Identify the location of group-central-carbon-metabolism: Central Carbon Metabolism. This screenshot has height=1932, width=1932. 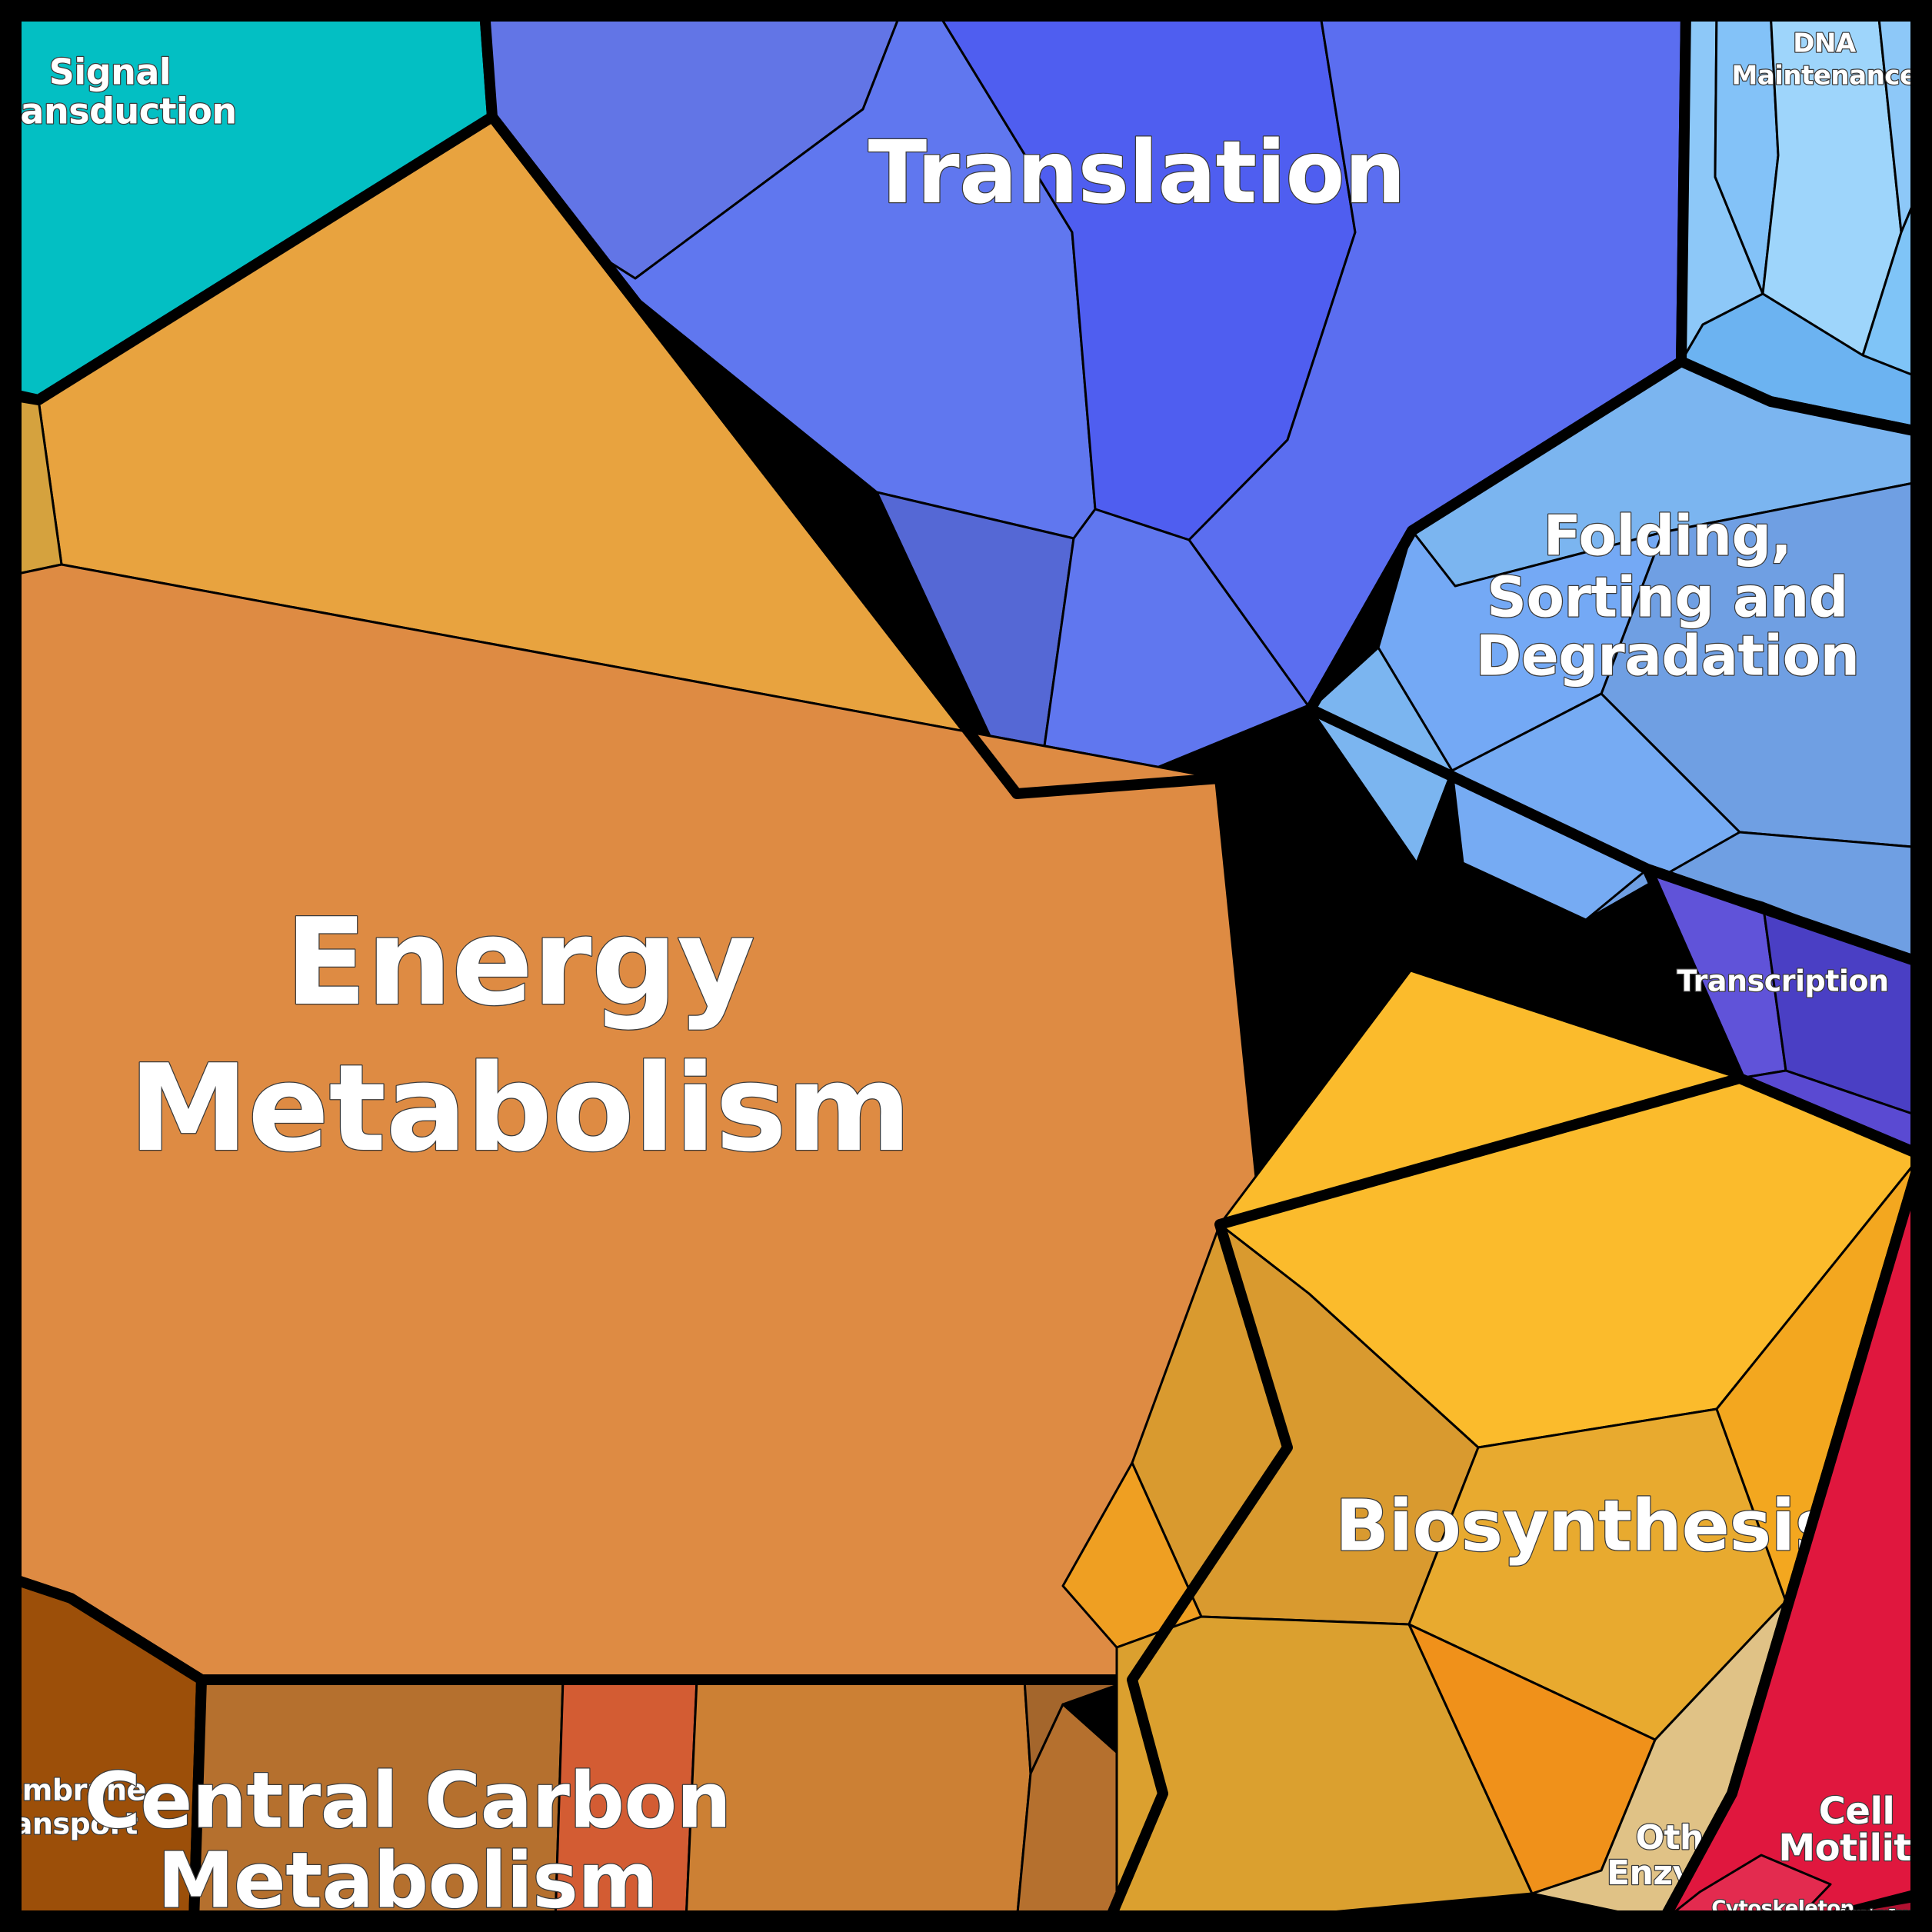
(625, 1800).